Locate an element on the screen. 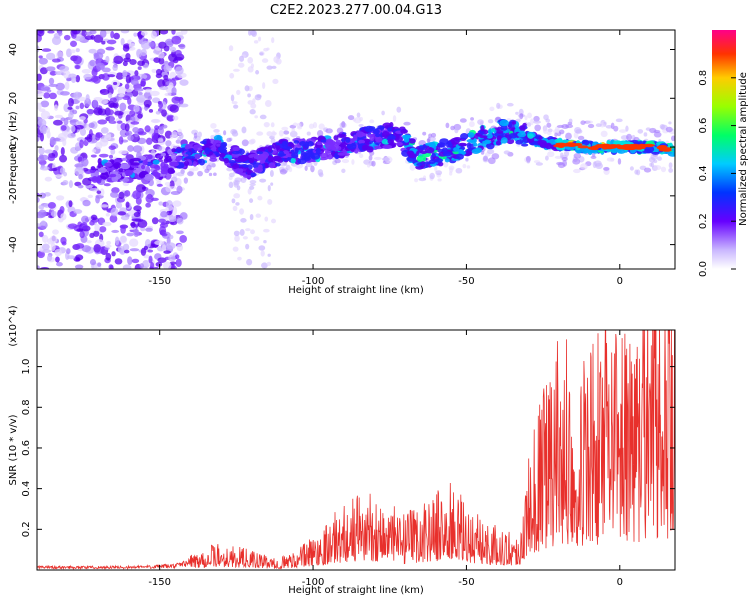  x-tick-label: -50 is located at coordinates (466, 281).